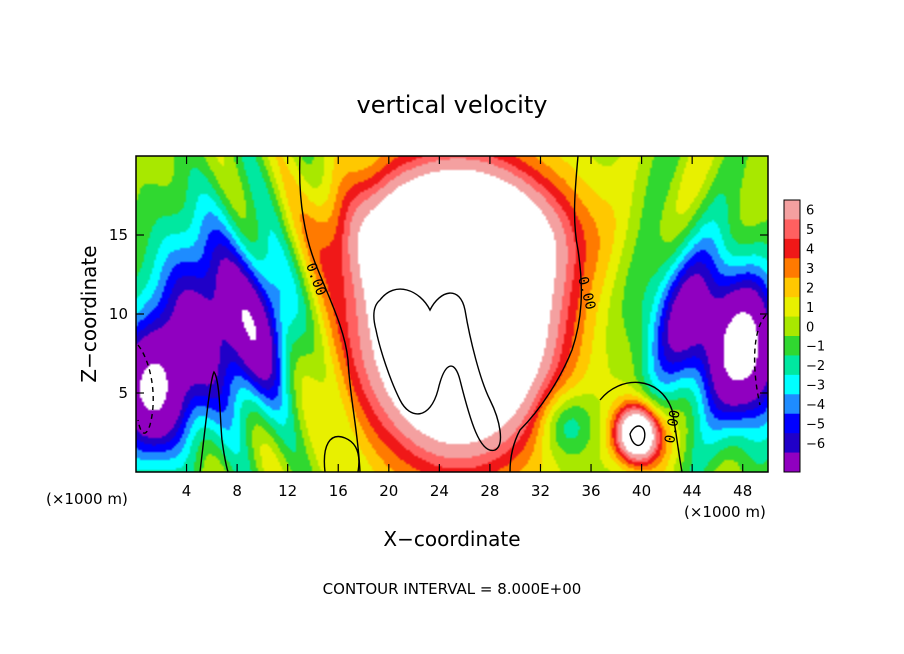  I want to click on x-unit-left: (×1000 m), so click(87, 499).